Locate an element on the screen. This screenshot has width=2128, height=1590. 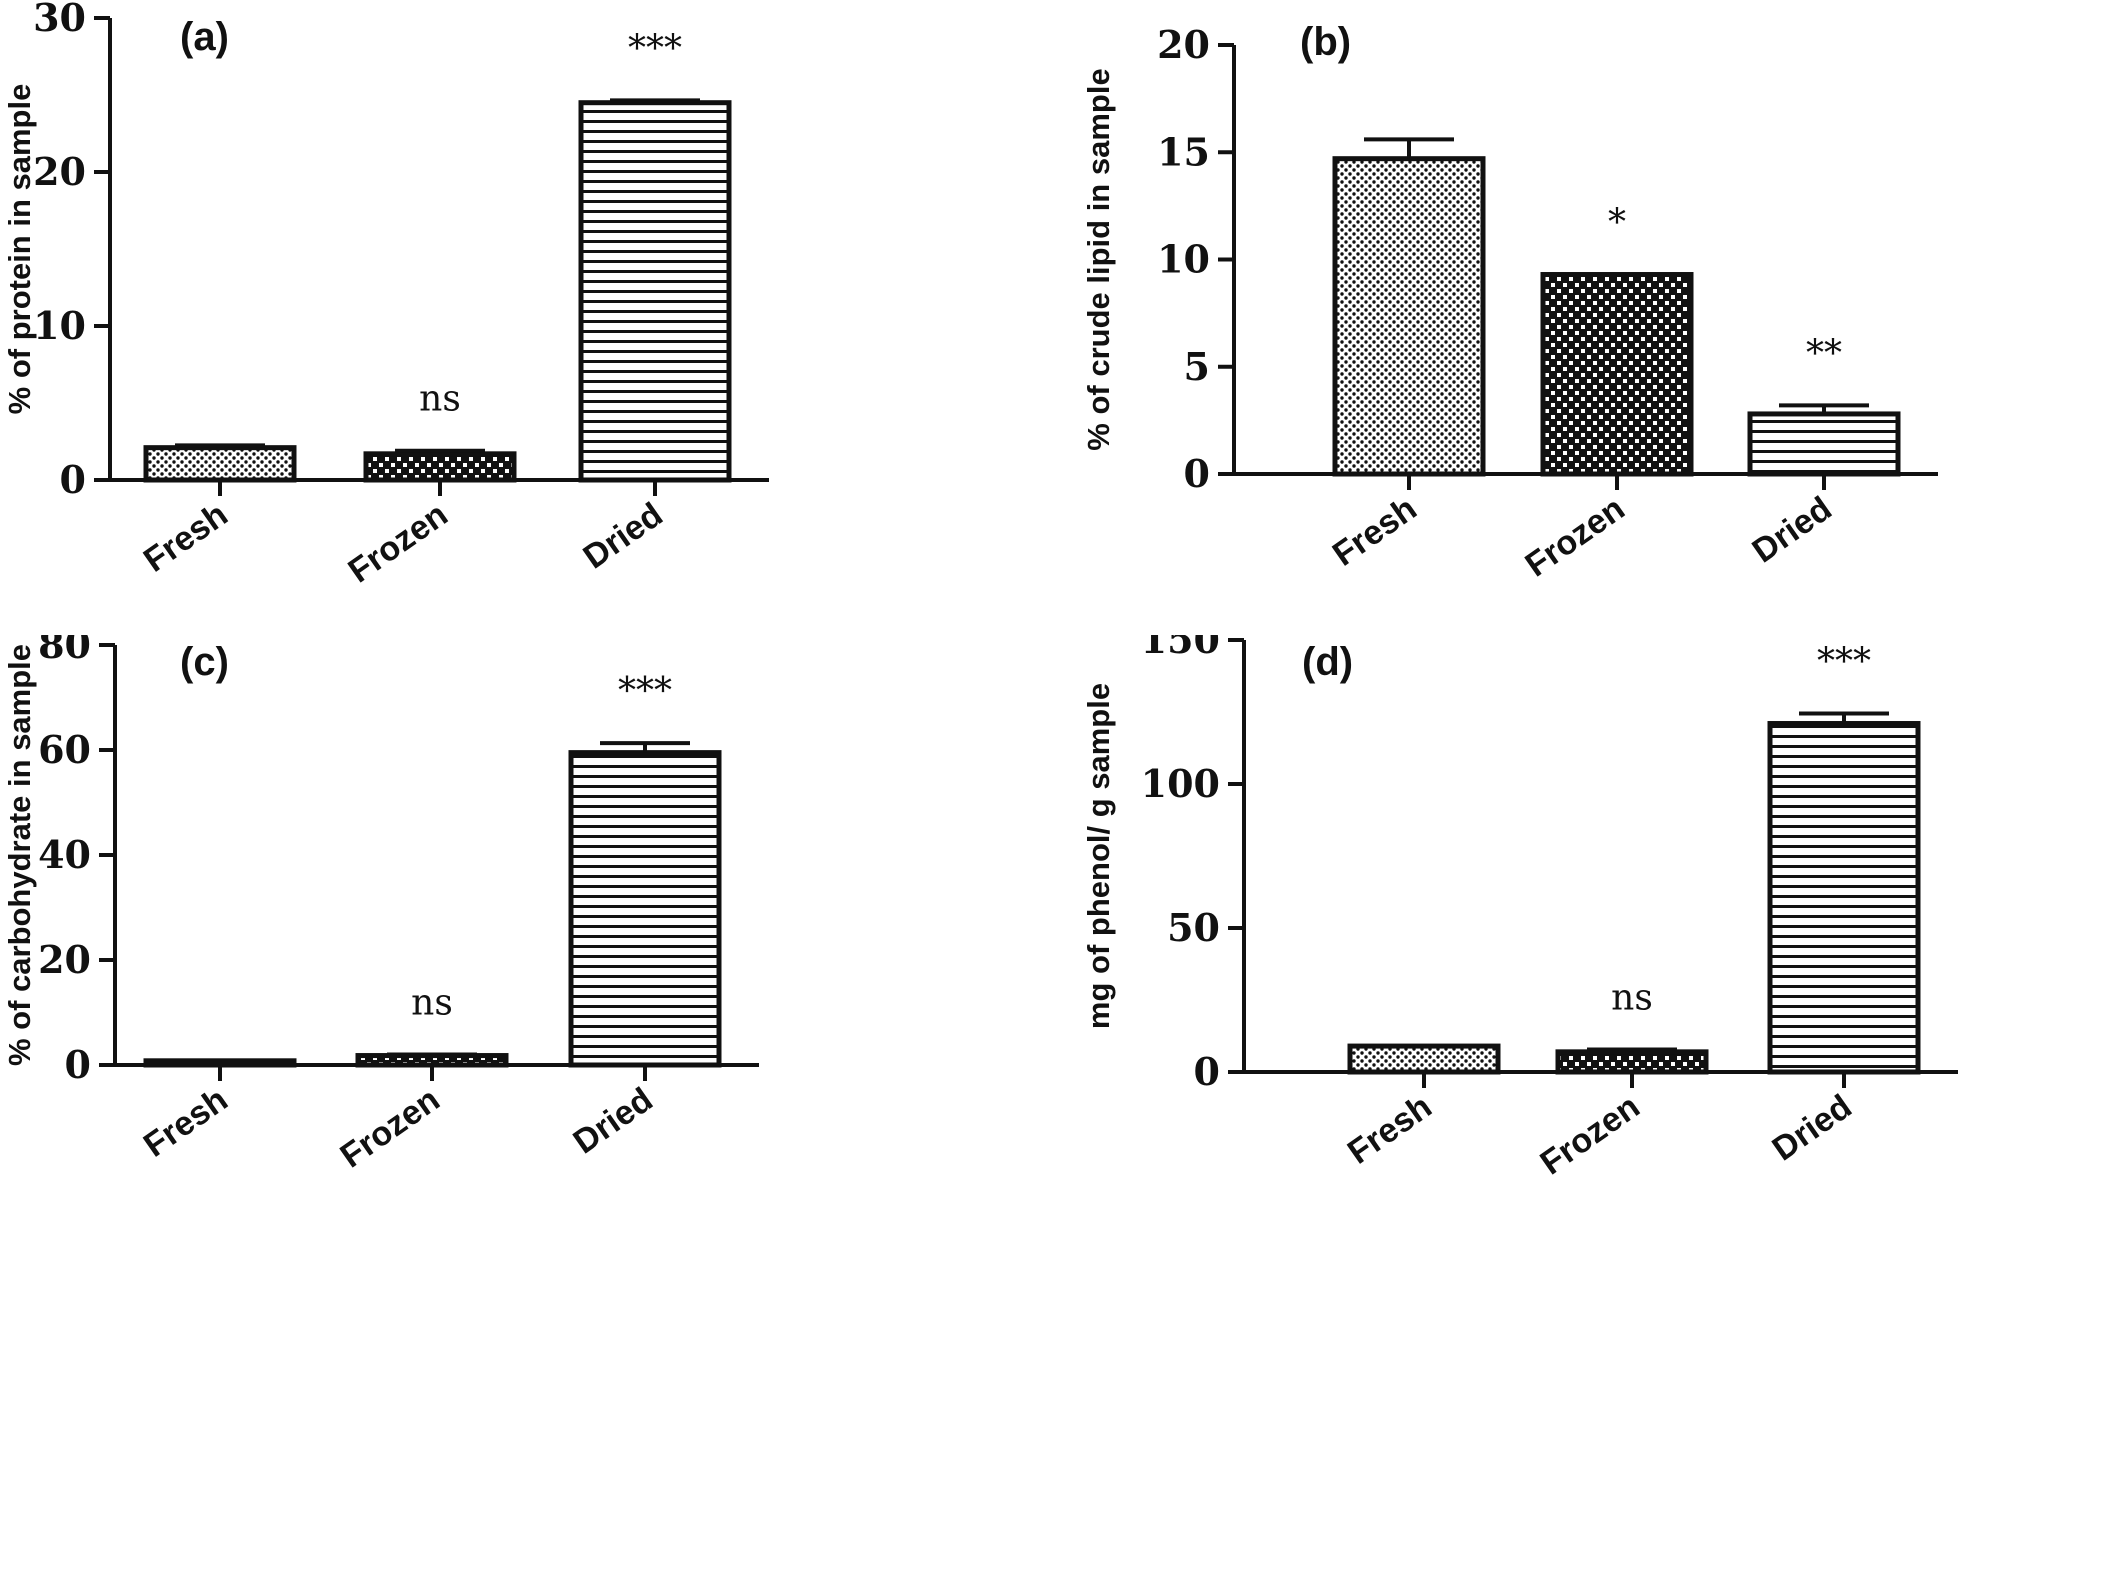
y-axis-label: % of crude lipid in sample is located at coordinates (1098, 259).